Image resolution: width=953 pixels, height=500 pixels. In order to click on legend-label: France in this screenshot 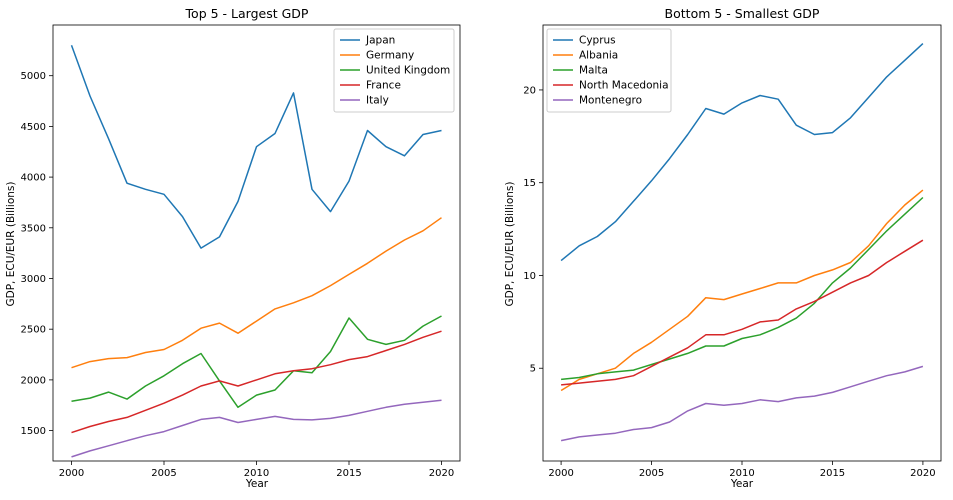, I will do `click(383, 86)`.